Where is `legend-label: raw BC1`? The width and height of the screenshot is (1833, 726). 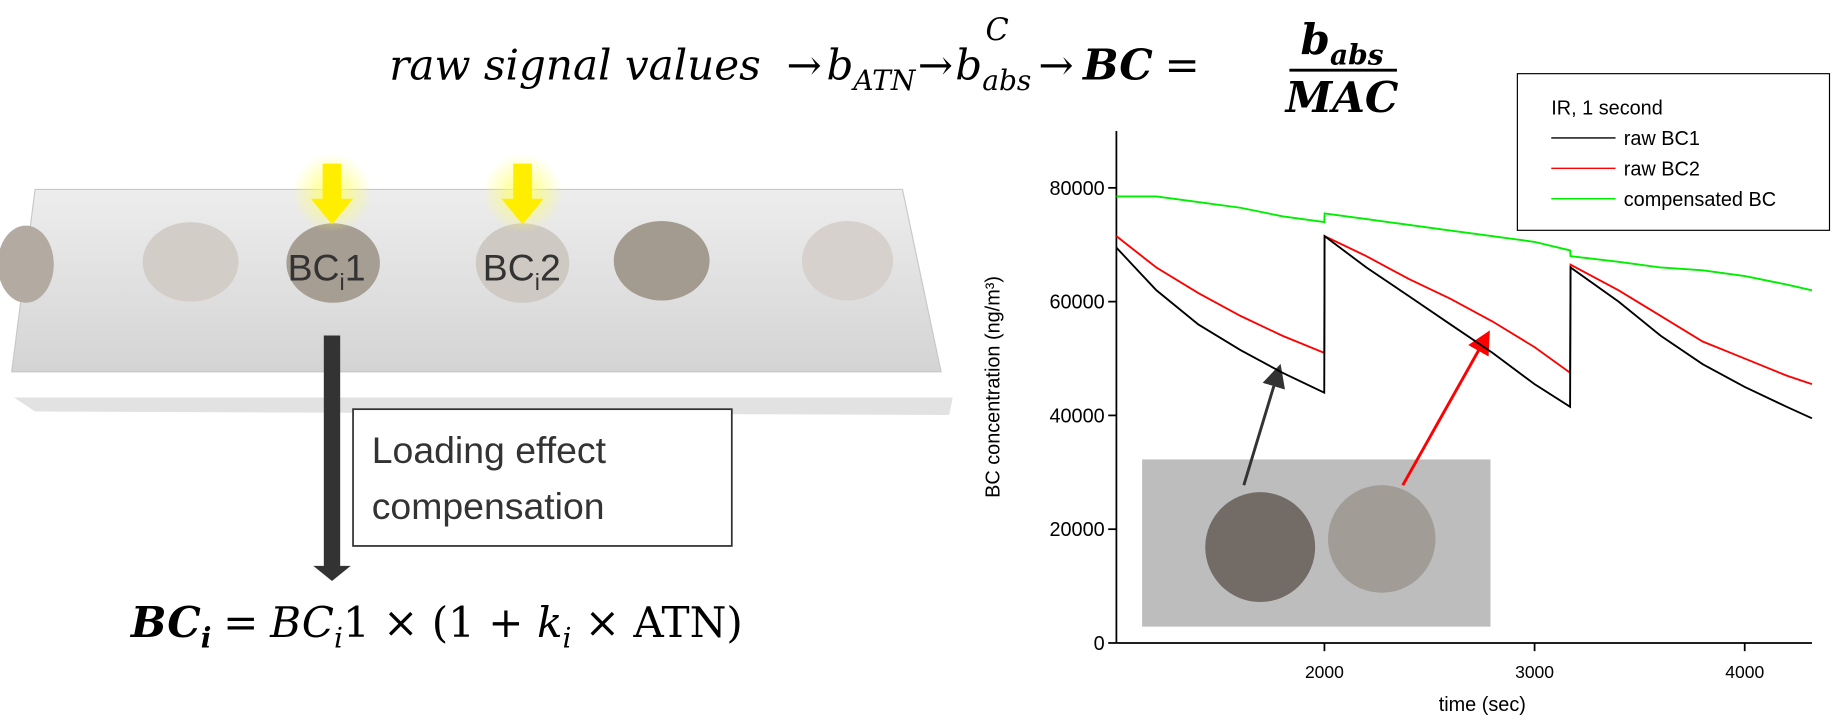 legend-label: raw BC1 is located at coordinates (1662, 139).